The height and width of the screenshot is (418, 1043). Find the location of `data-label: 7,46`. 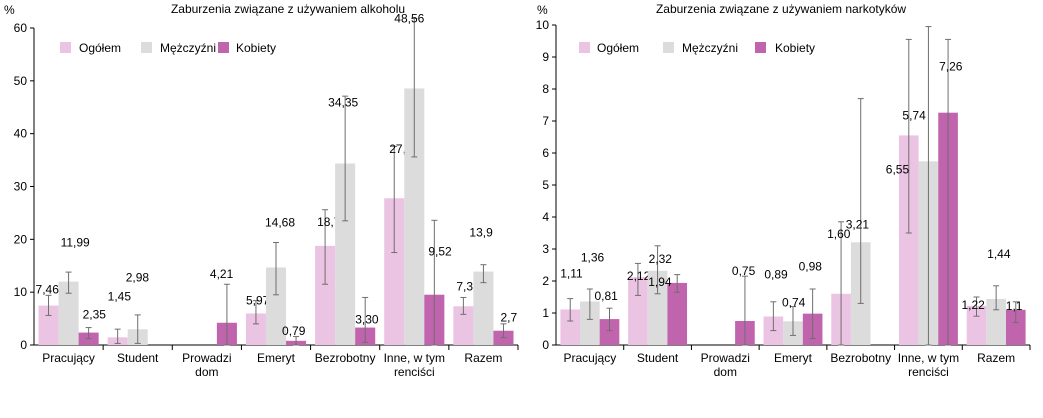

data-label: 7,46 is located at coordinates (48, 290).